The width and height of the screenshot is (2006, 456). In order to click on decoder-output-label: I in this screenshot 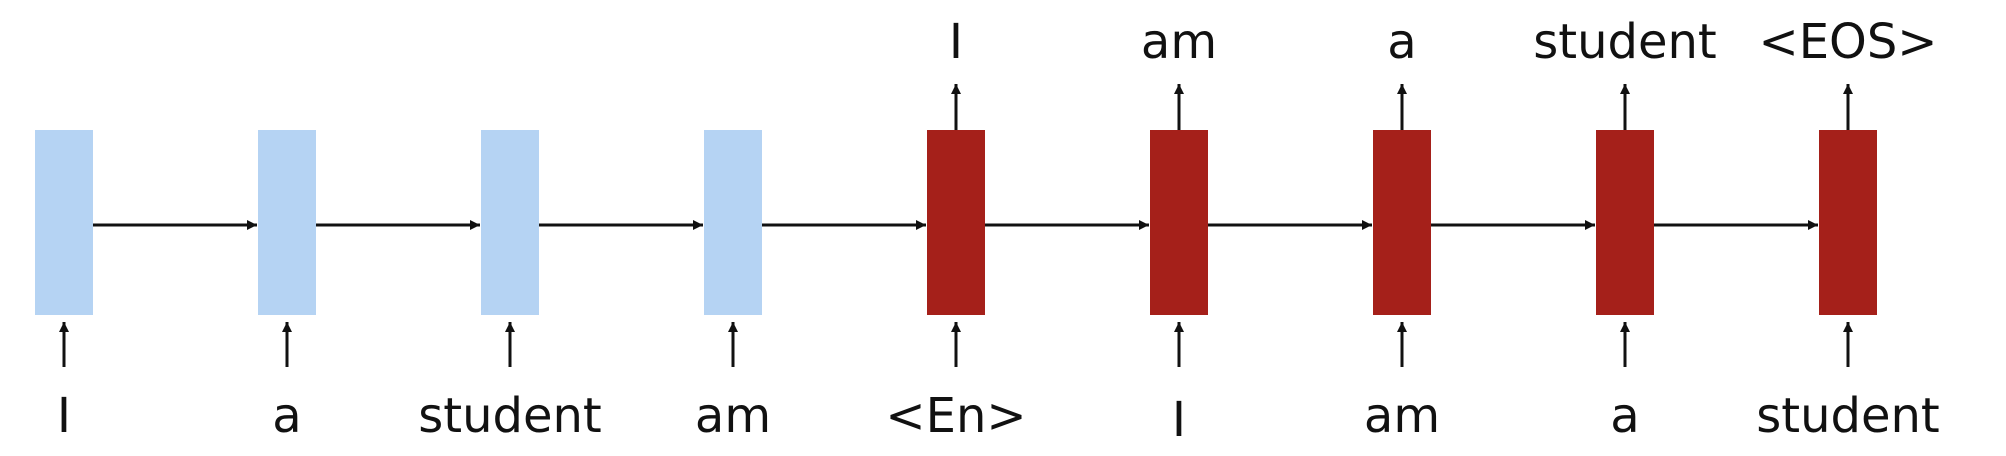, I will do `click(956, 42)`.